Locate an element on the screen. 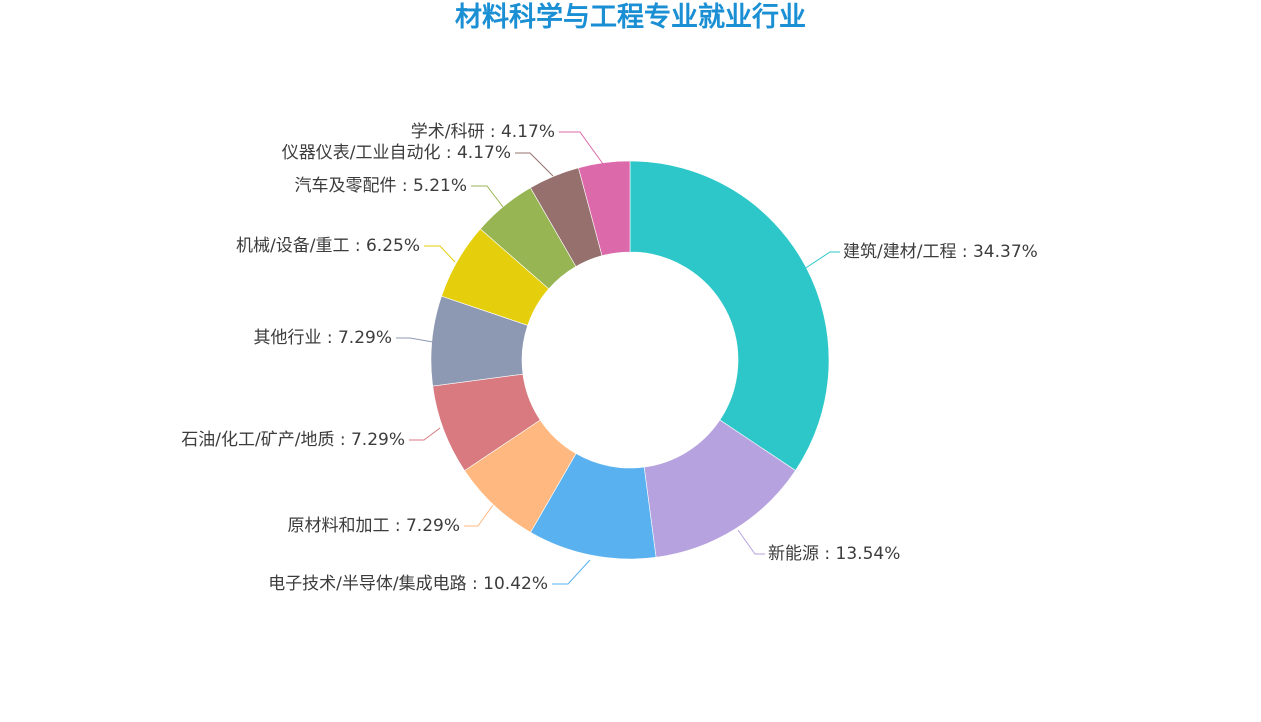 This screenshot has height=722, width=1261. slice-label-5: 其他行业 : 7.29% is located at coordinates (322, 338).